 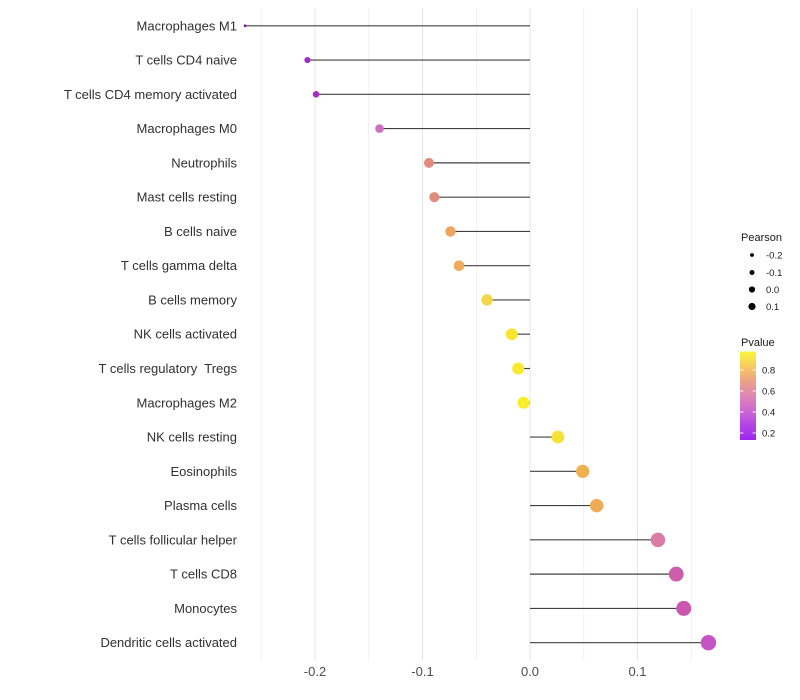 I want to click on category-label: Dendritic cells activated, so click(x=168, y=642).